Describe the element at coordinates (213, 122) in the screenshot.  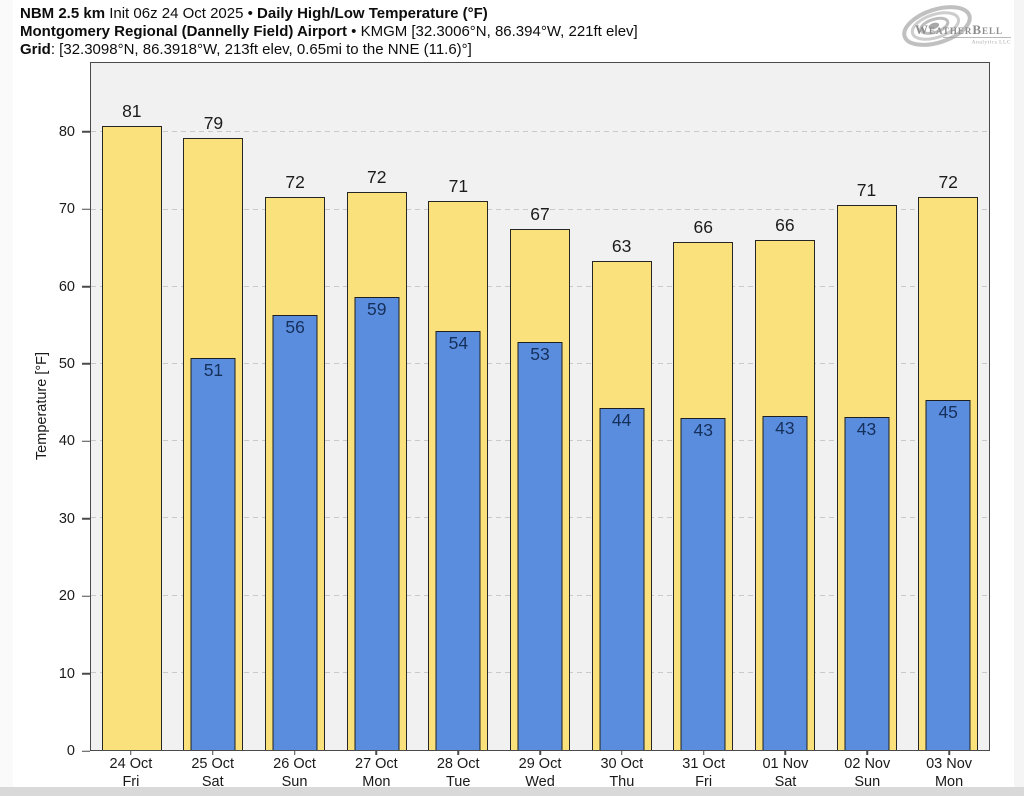
I see `high-value-label: 79` at that location.